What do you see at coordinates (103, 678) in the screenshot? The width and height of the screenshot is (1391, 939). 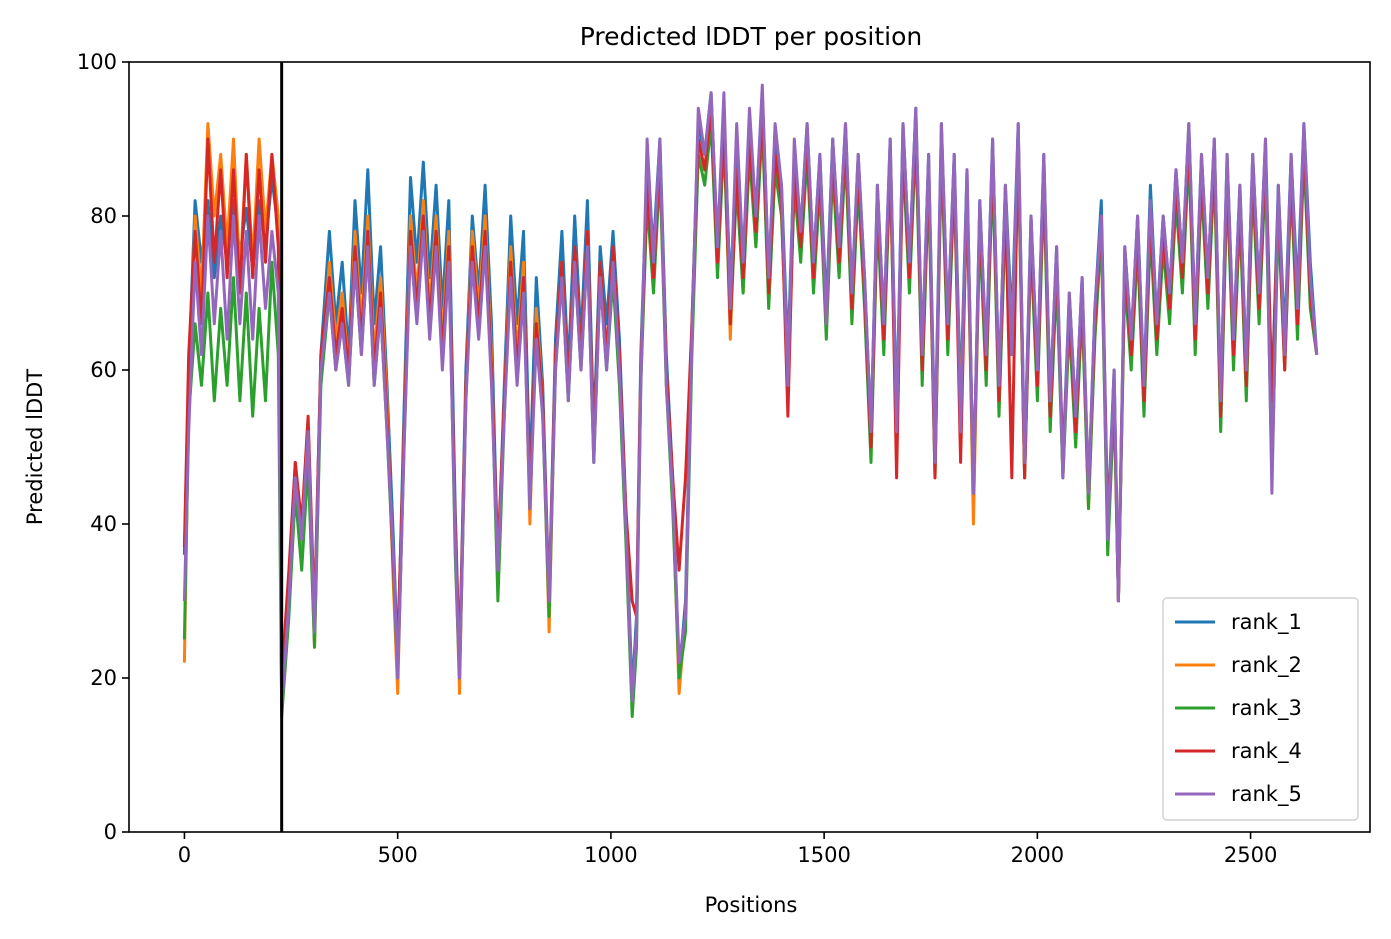 I see `y-tick-label: 20` at bounding box center [103, 678].